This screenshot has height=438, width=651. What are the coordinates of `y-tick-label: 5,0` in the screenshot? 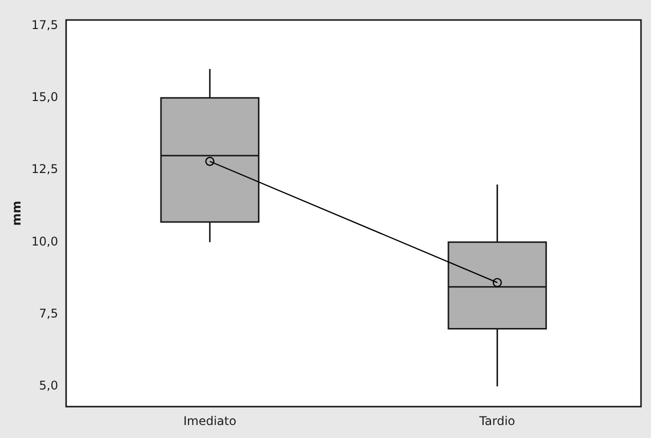 It's located at (48, 385).